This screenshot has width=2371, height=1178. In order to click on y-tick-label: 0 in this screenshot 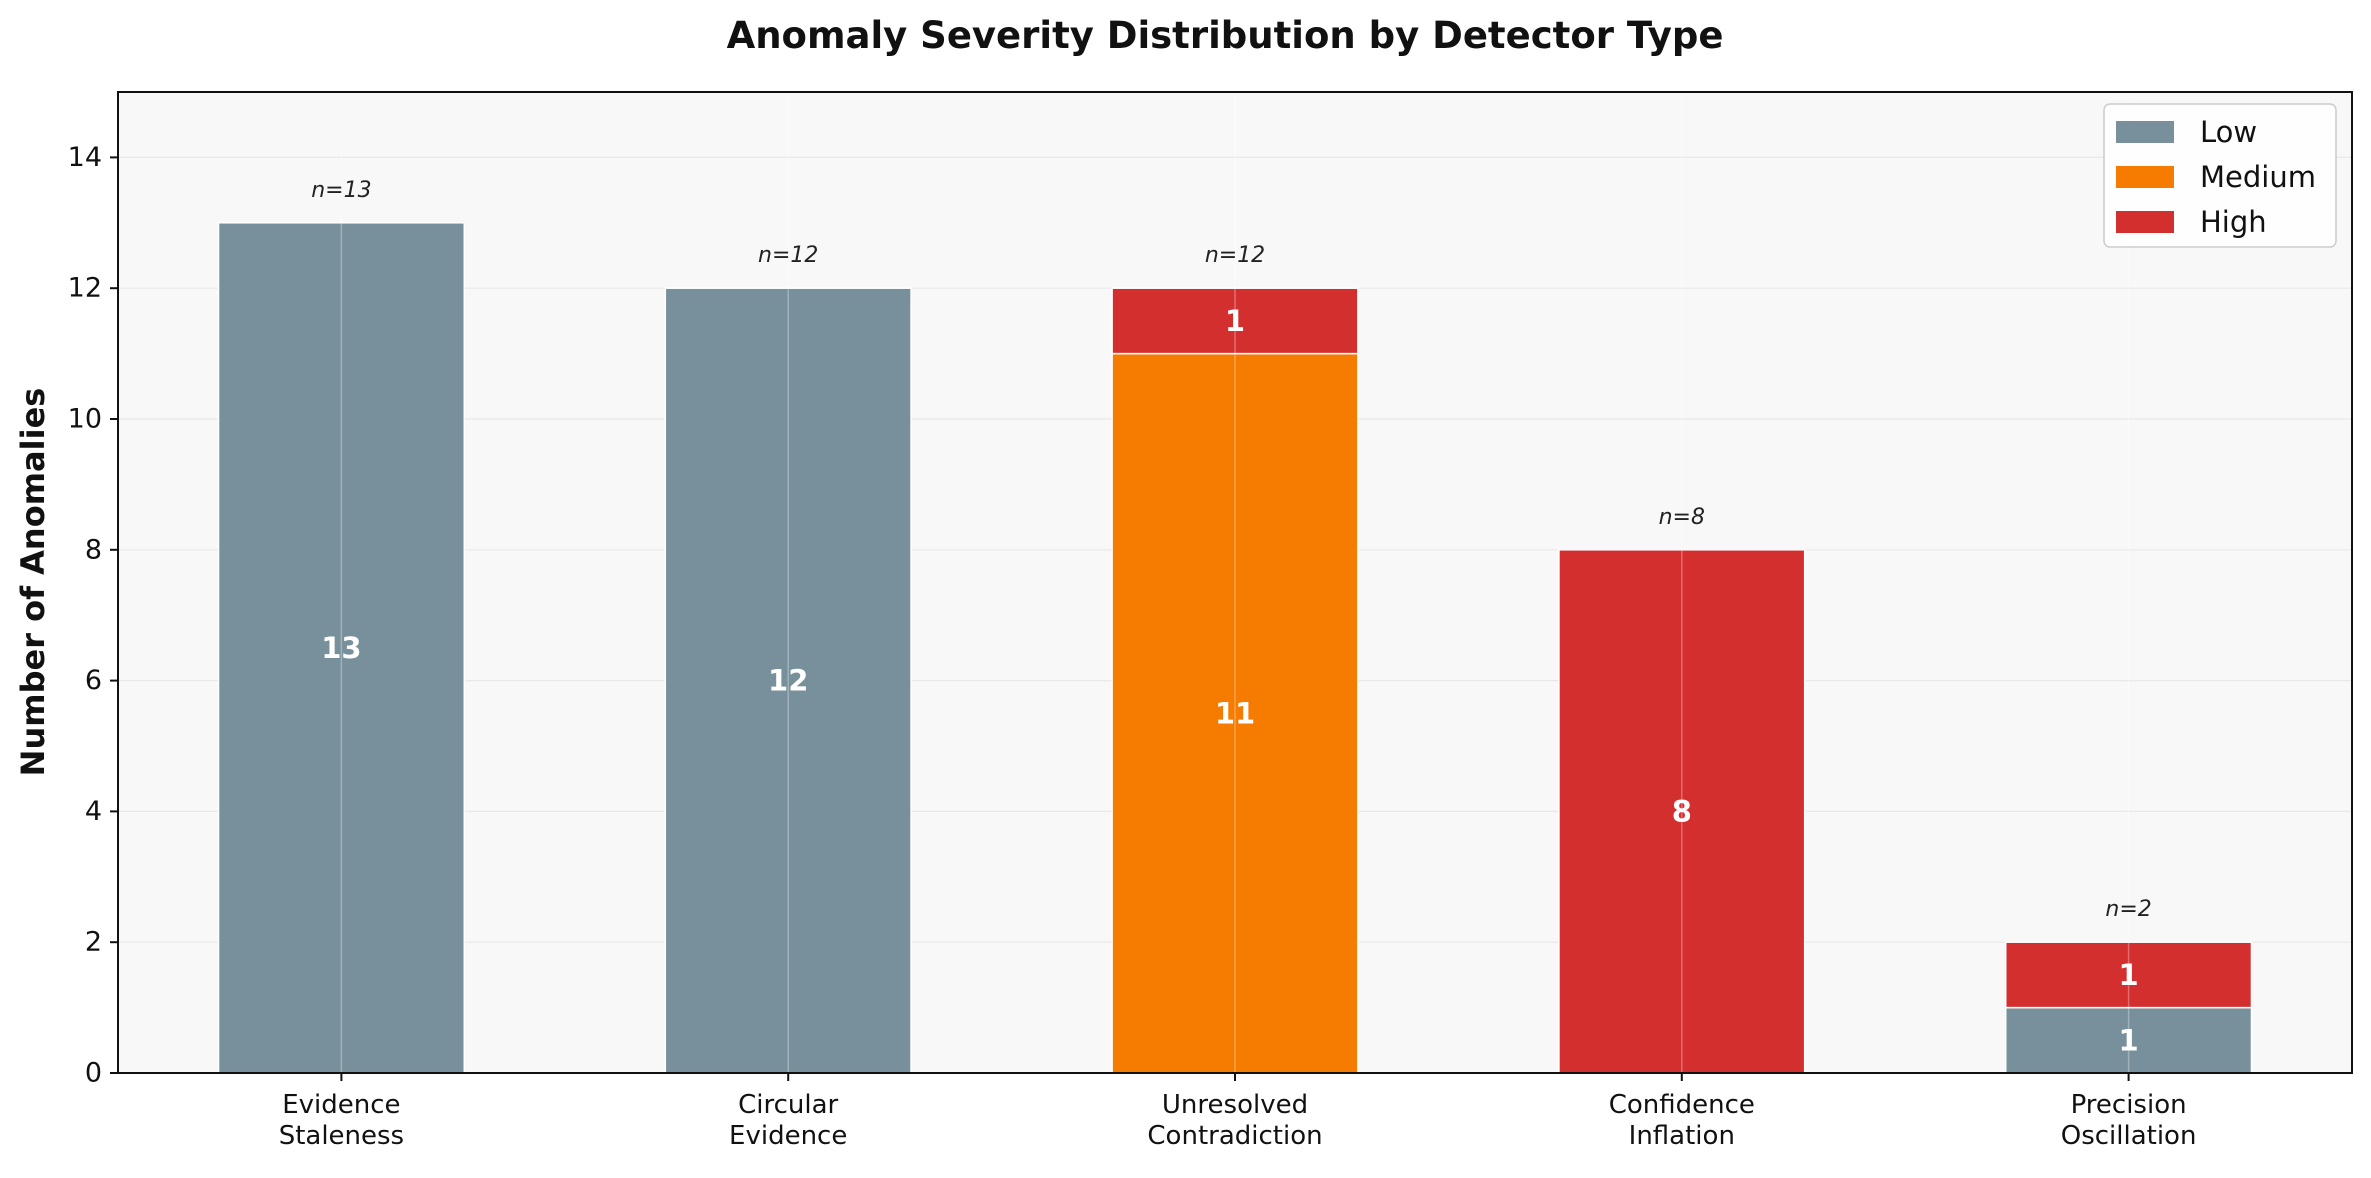, I will do `click(93, 1073)`.